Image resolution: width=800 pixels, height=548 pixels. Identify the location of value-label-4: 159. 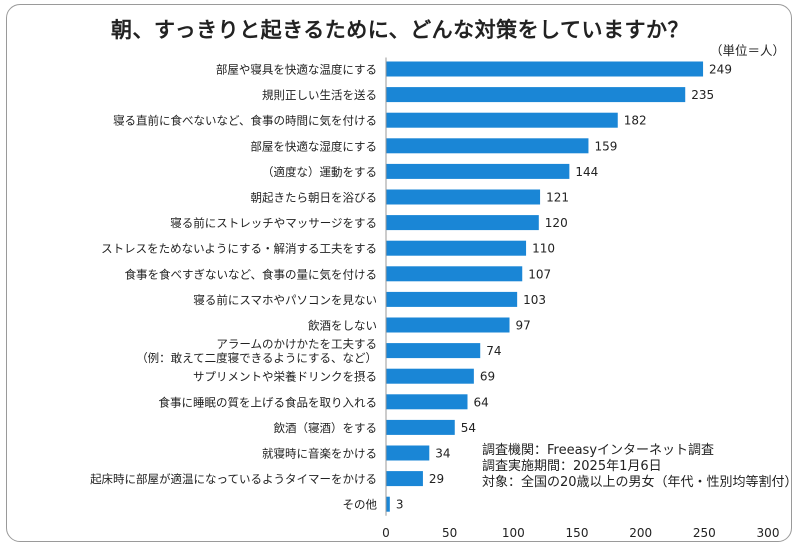
(605, 146).